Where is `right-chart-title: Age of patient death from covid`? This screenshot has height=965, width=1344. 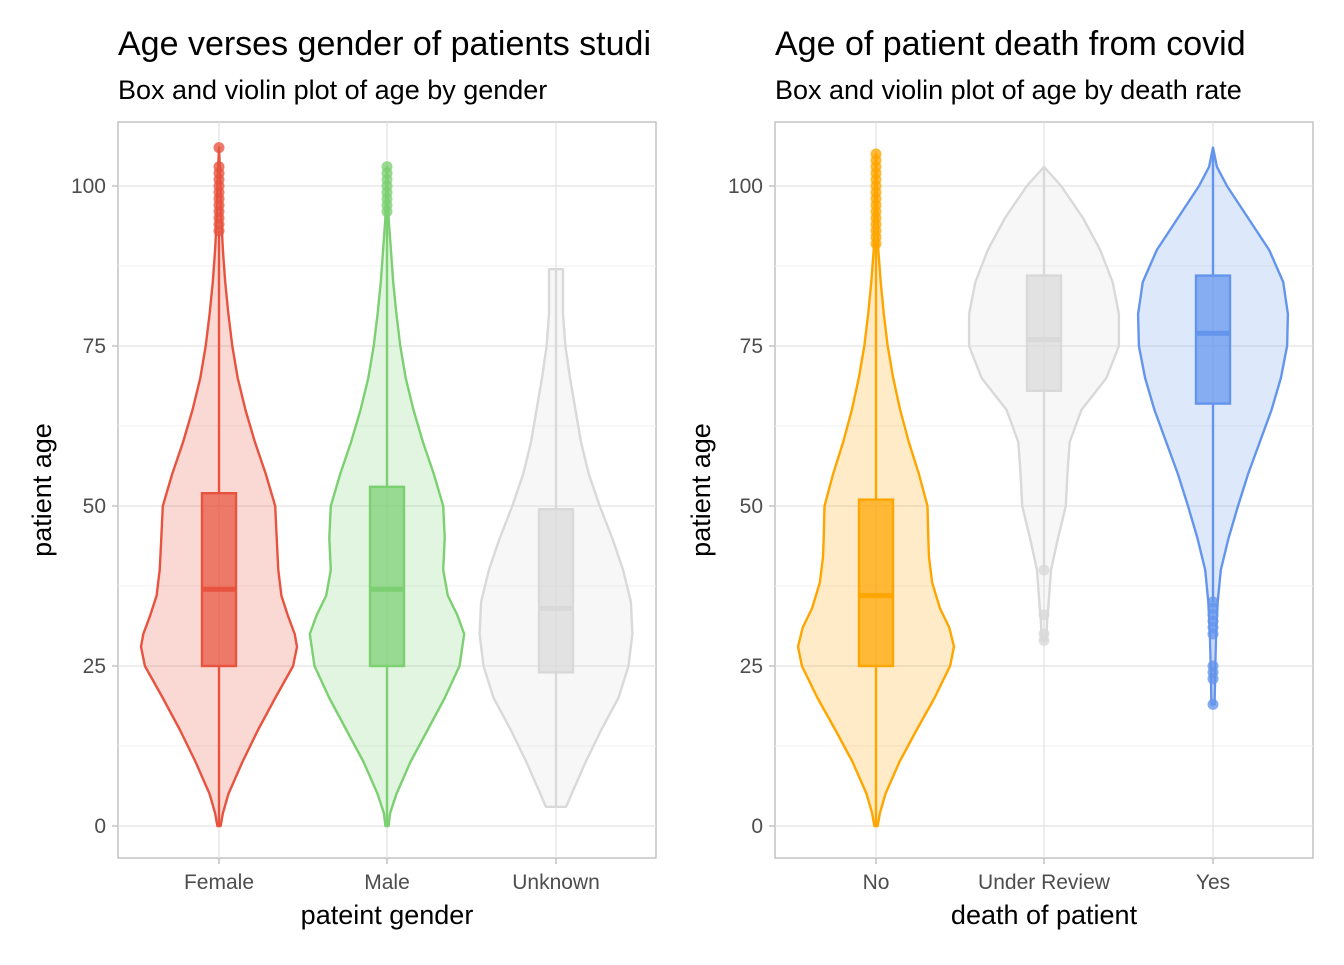
right-chart-title: Age of patient death from covid is located at coordinates (1010, 44).